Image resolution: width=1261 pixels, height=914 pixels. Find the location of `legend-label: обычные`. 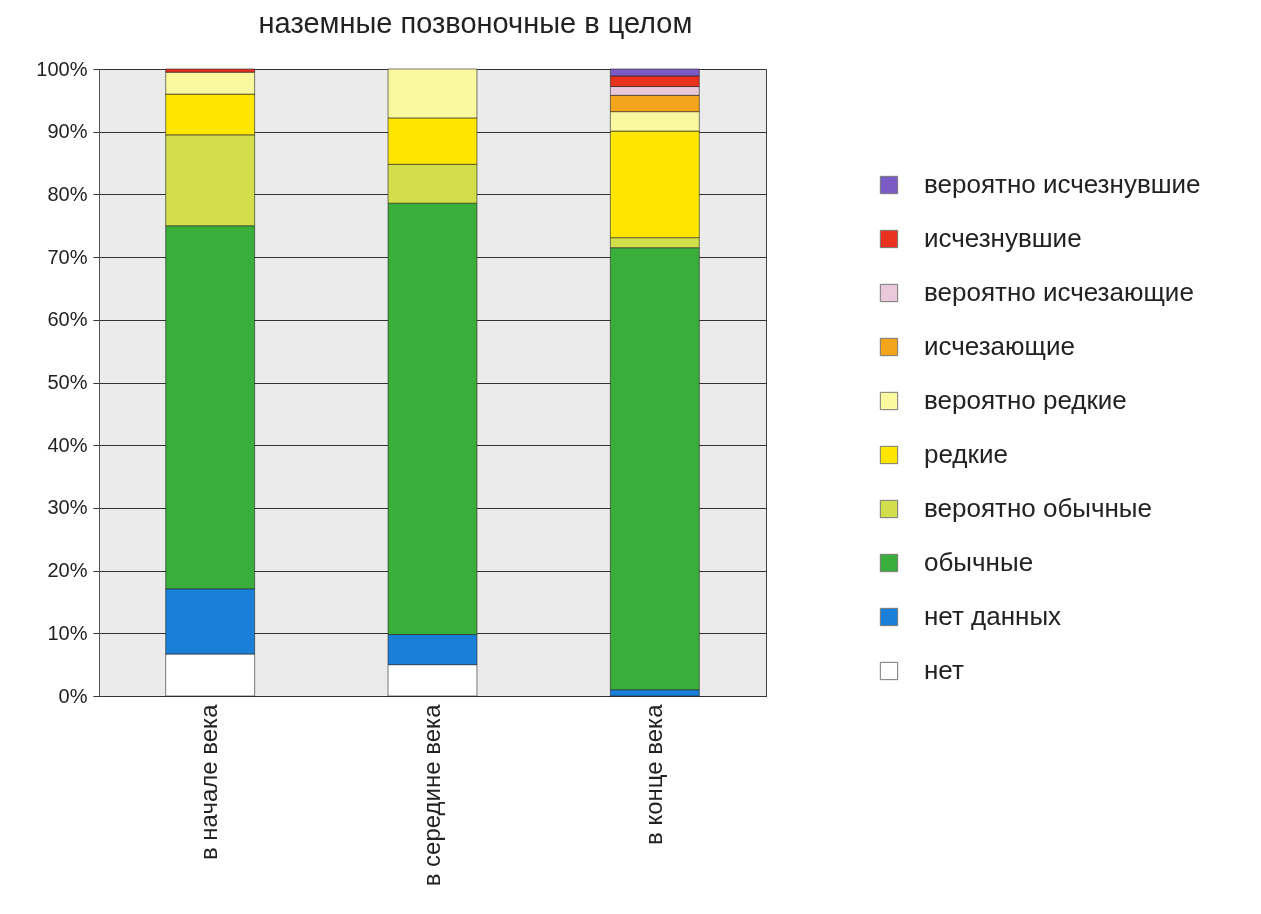

legend-label: обычные is located at coordinates (979, 562).